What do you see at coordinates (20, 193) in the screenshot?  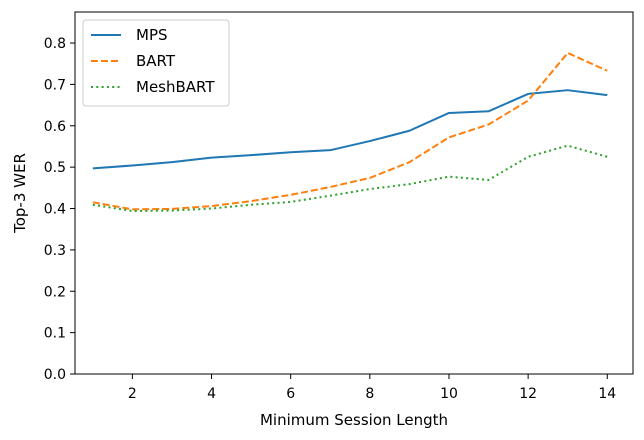 I see `y-axis-label: Top-3 WER` at bounding box center [20, 193].